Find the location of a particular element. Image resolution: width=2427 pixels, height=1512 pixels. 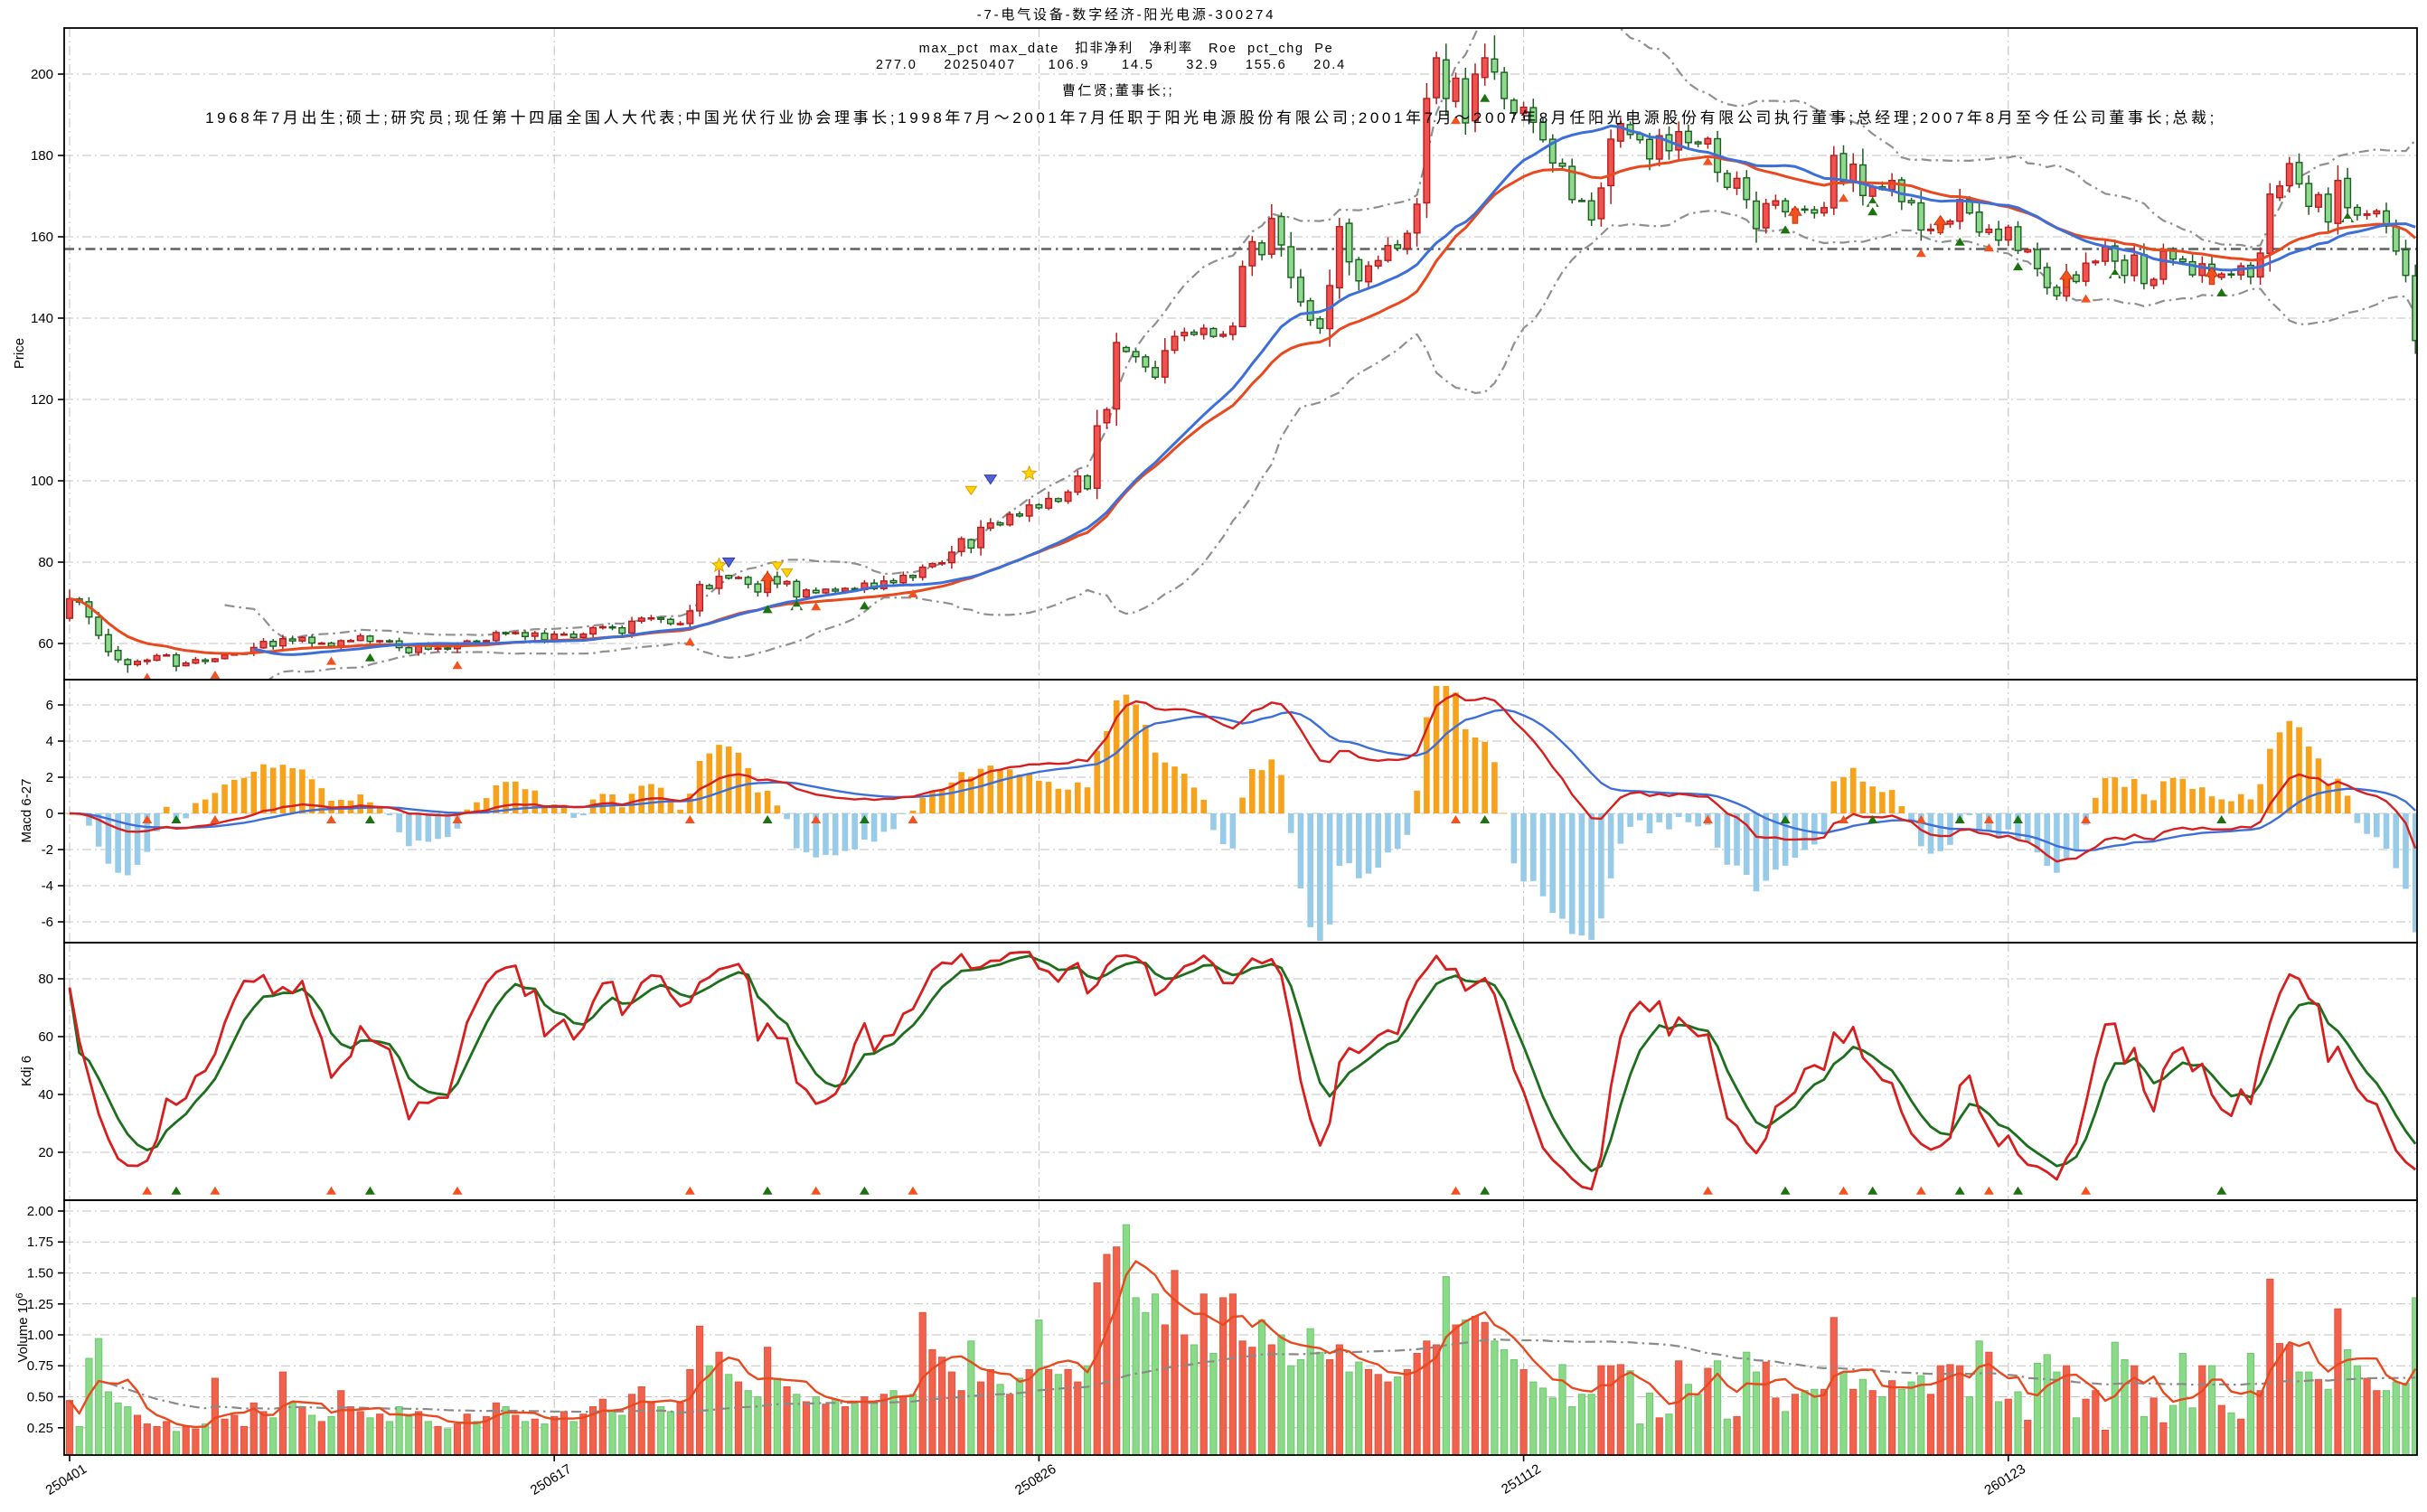

svg-text: 40 is located at coordinates (45, 1095).